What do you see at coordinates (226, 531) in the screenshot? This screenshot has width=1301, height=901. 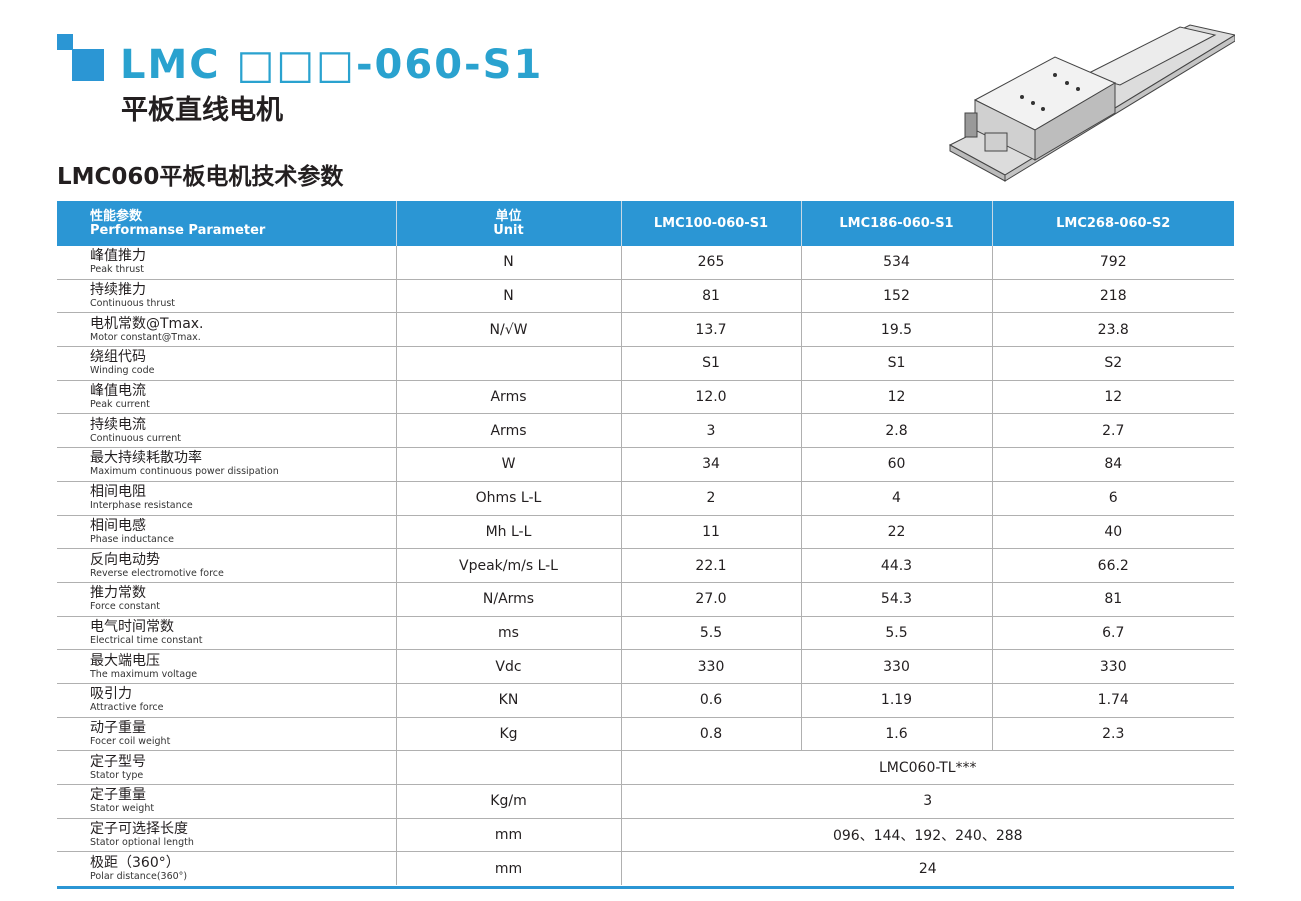 I see `param-cell: 相间电感 Phase inductance` at bounding box center [226, 531].